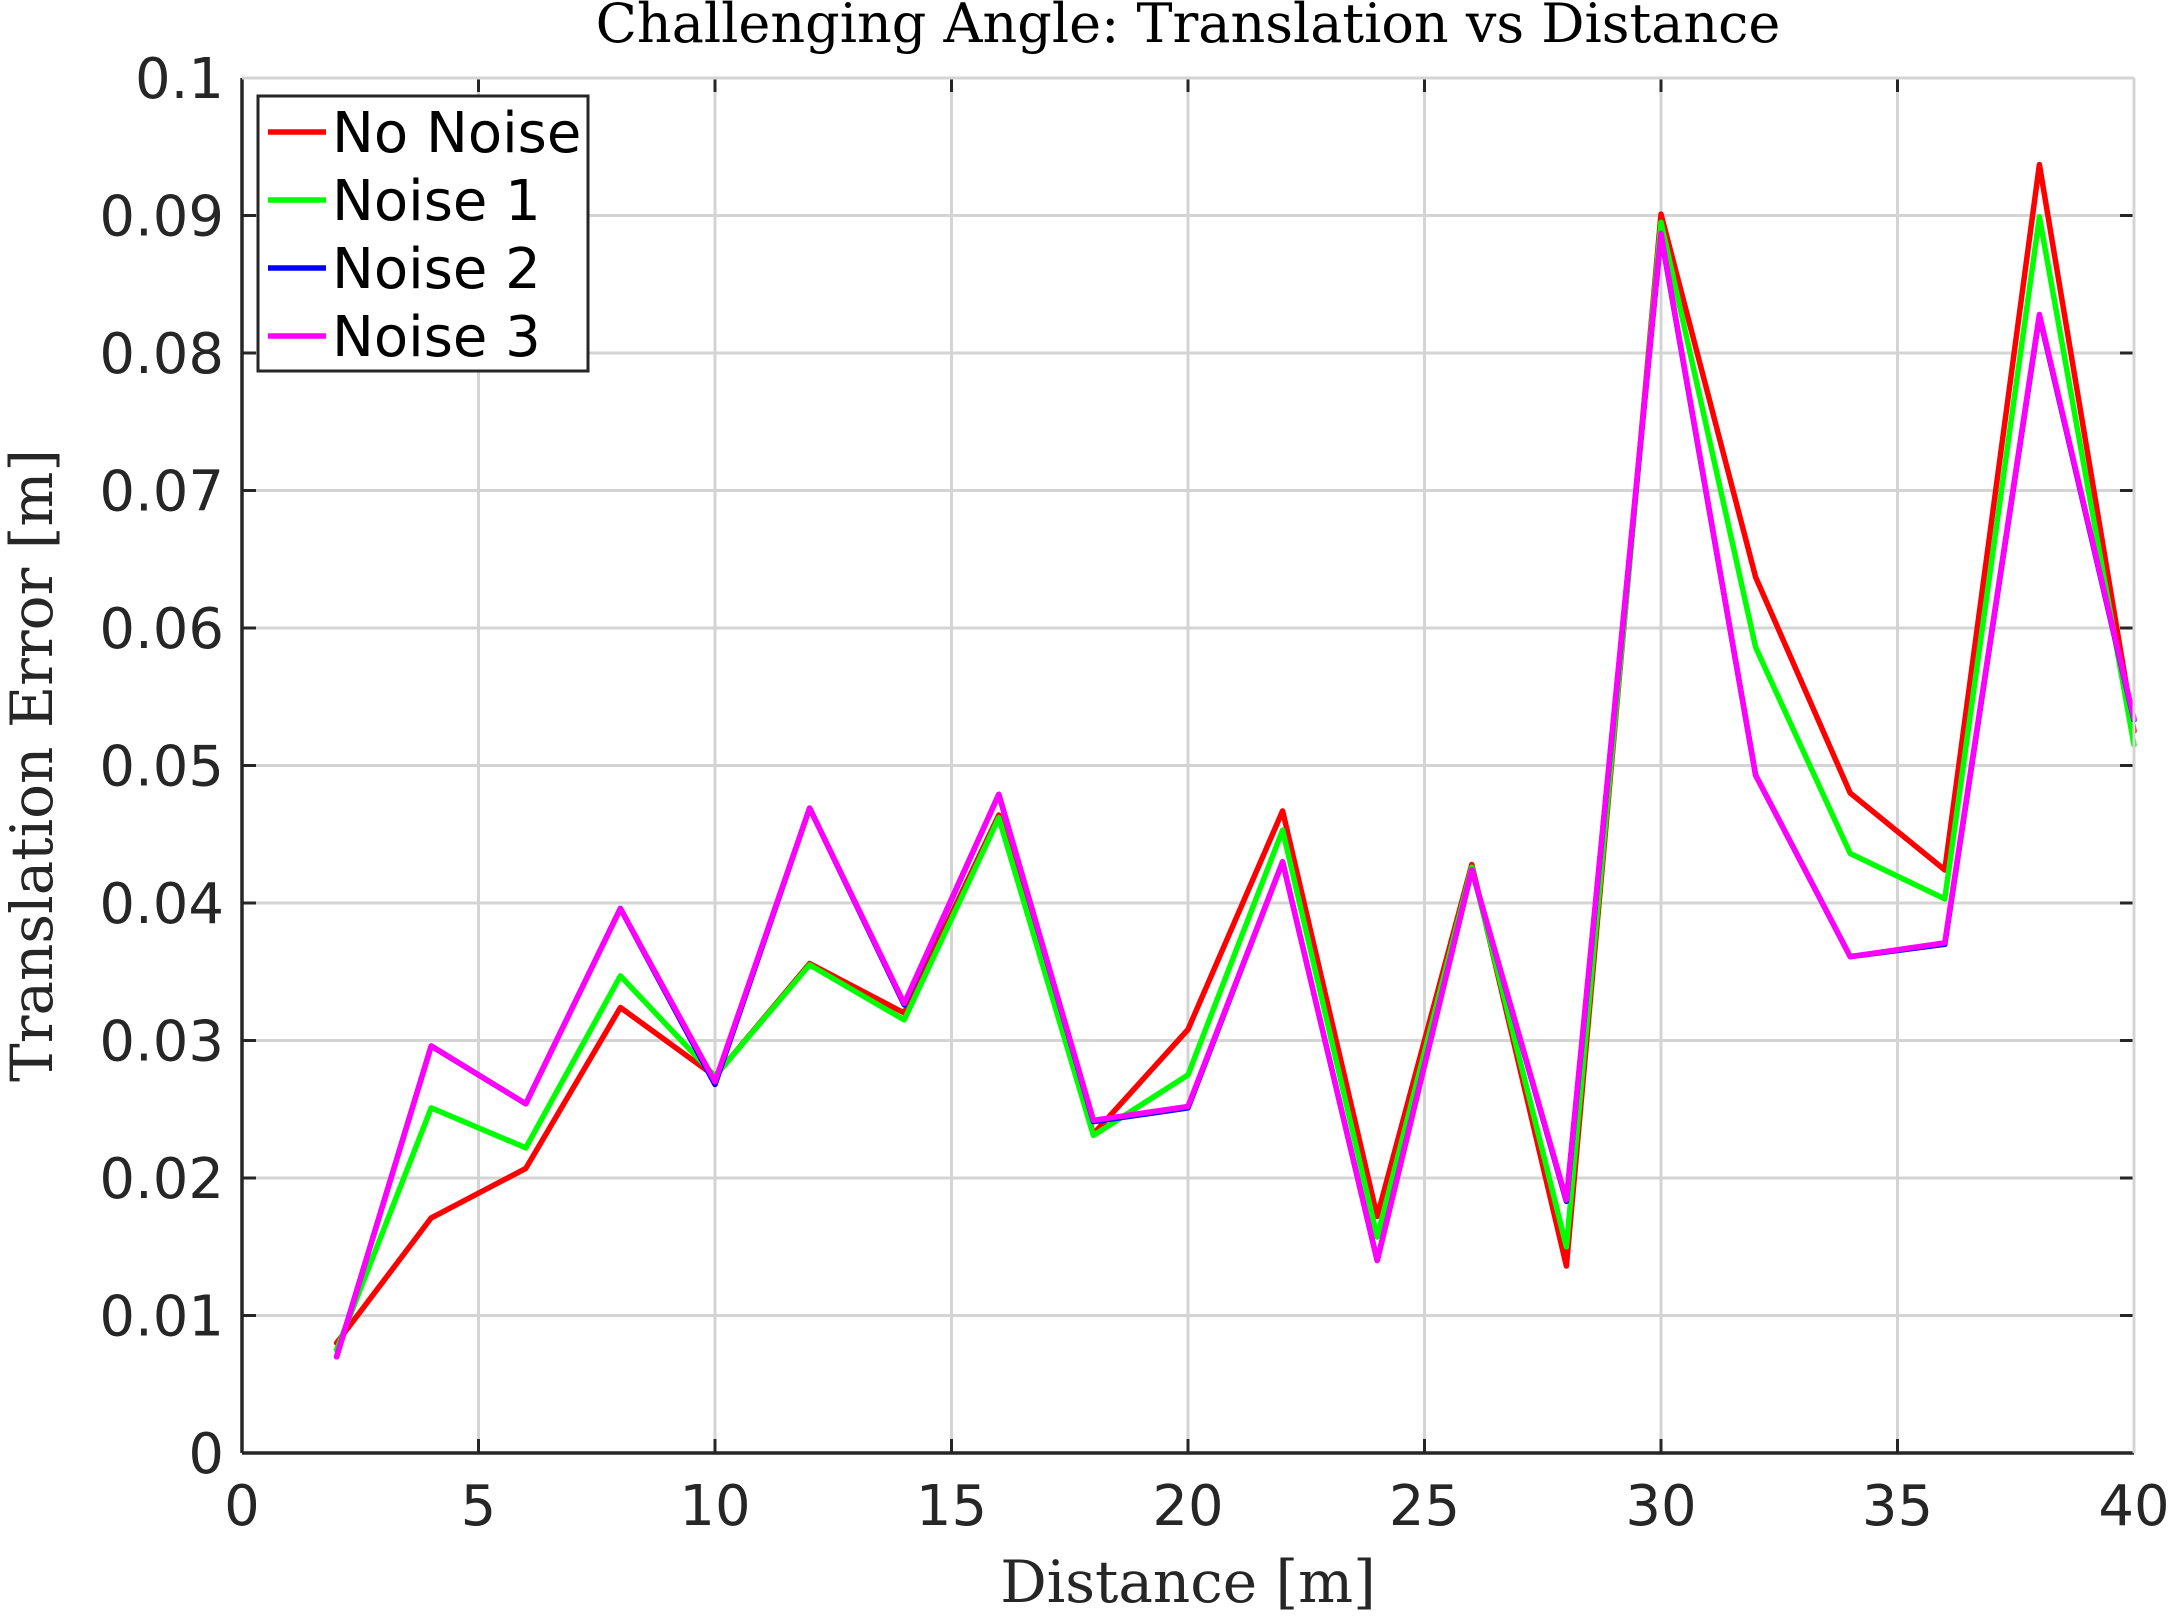 This screenshot has width=2173, height=1623. Describe the element at coordinates (161, 1317) in the screenshot. I see `y-tick-label: 0.01` at that location.